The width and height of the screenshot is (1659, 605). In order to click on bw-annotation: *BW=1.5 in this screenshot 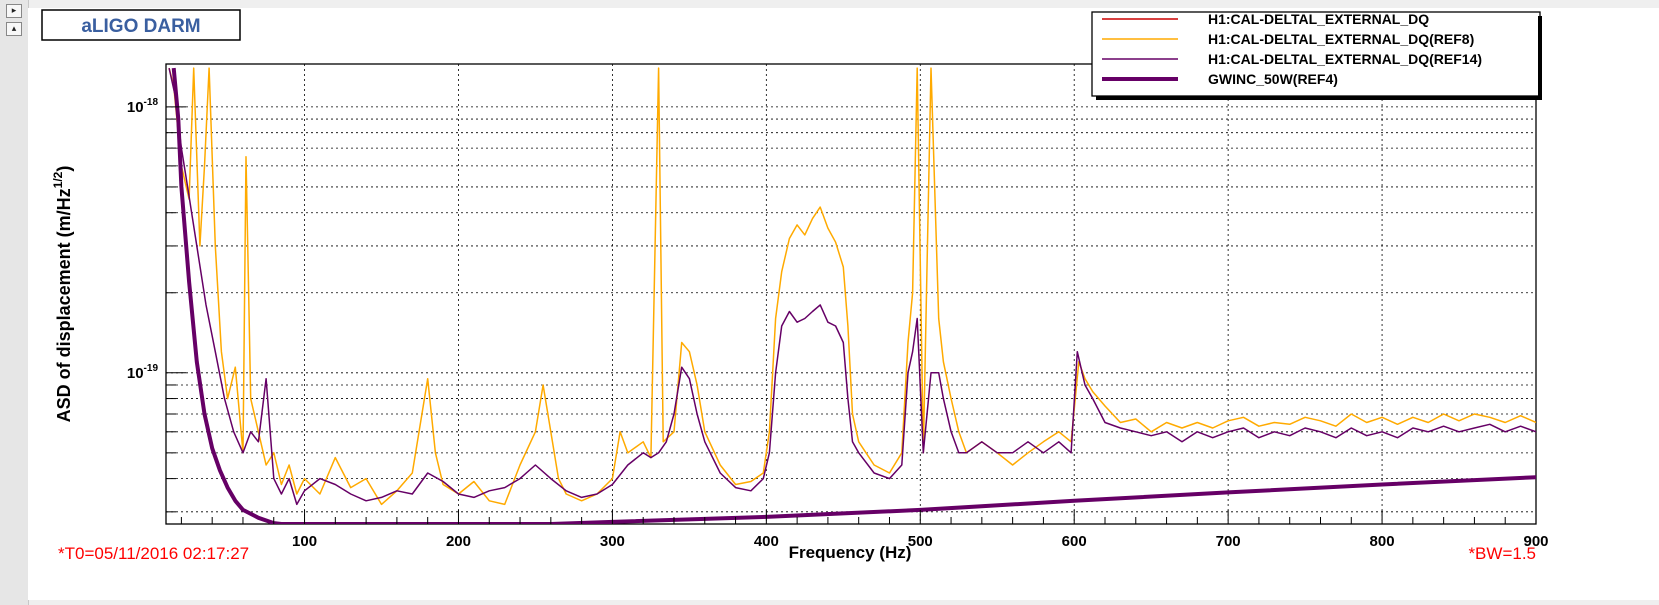, I will do `click(1502, 553)`.